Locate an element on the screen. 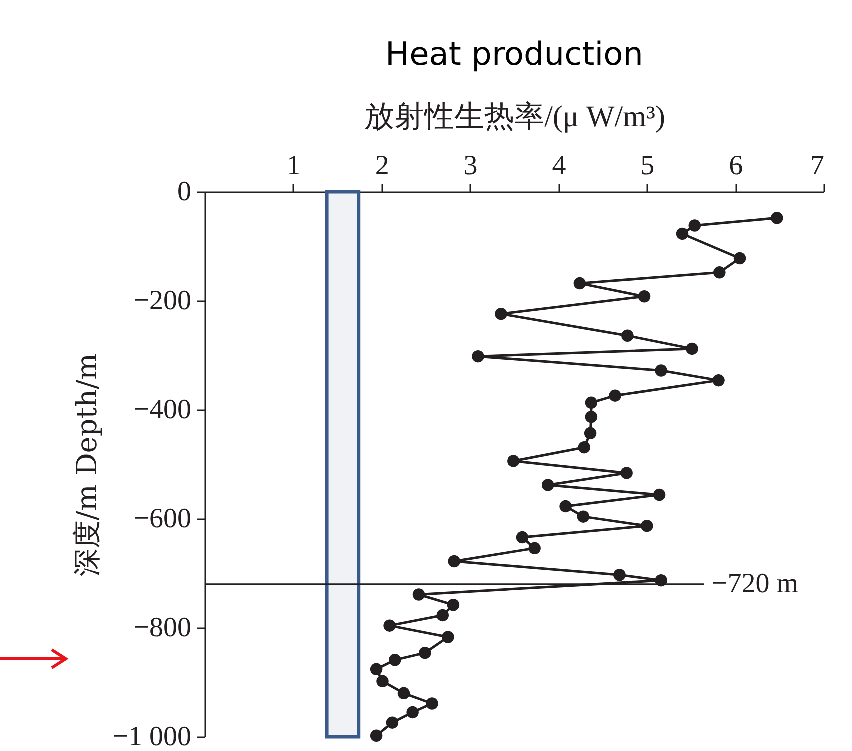 The width and height of the screenshot is (852, 751). x-tick-label: 7 is located at coordinates (817, 166).